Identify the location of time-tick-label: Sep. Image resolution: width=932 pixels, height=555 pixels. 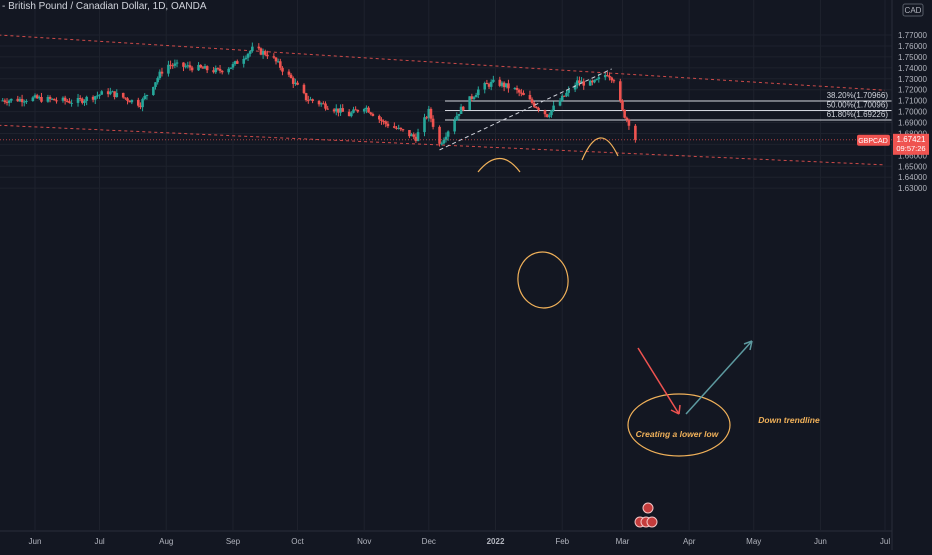
(233, 541).